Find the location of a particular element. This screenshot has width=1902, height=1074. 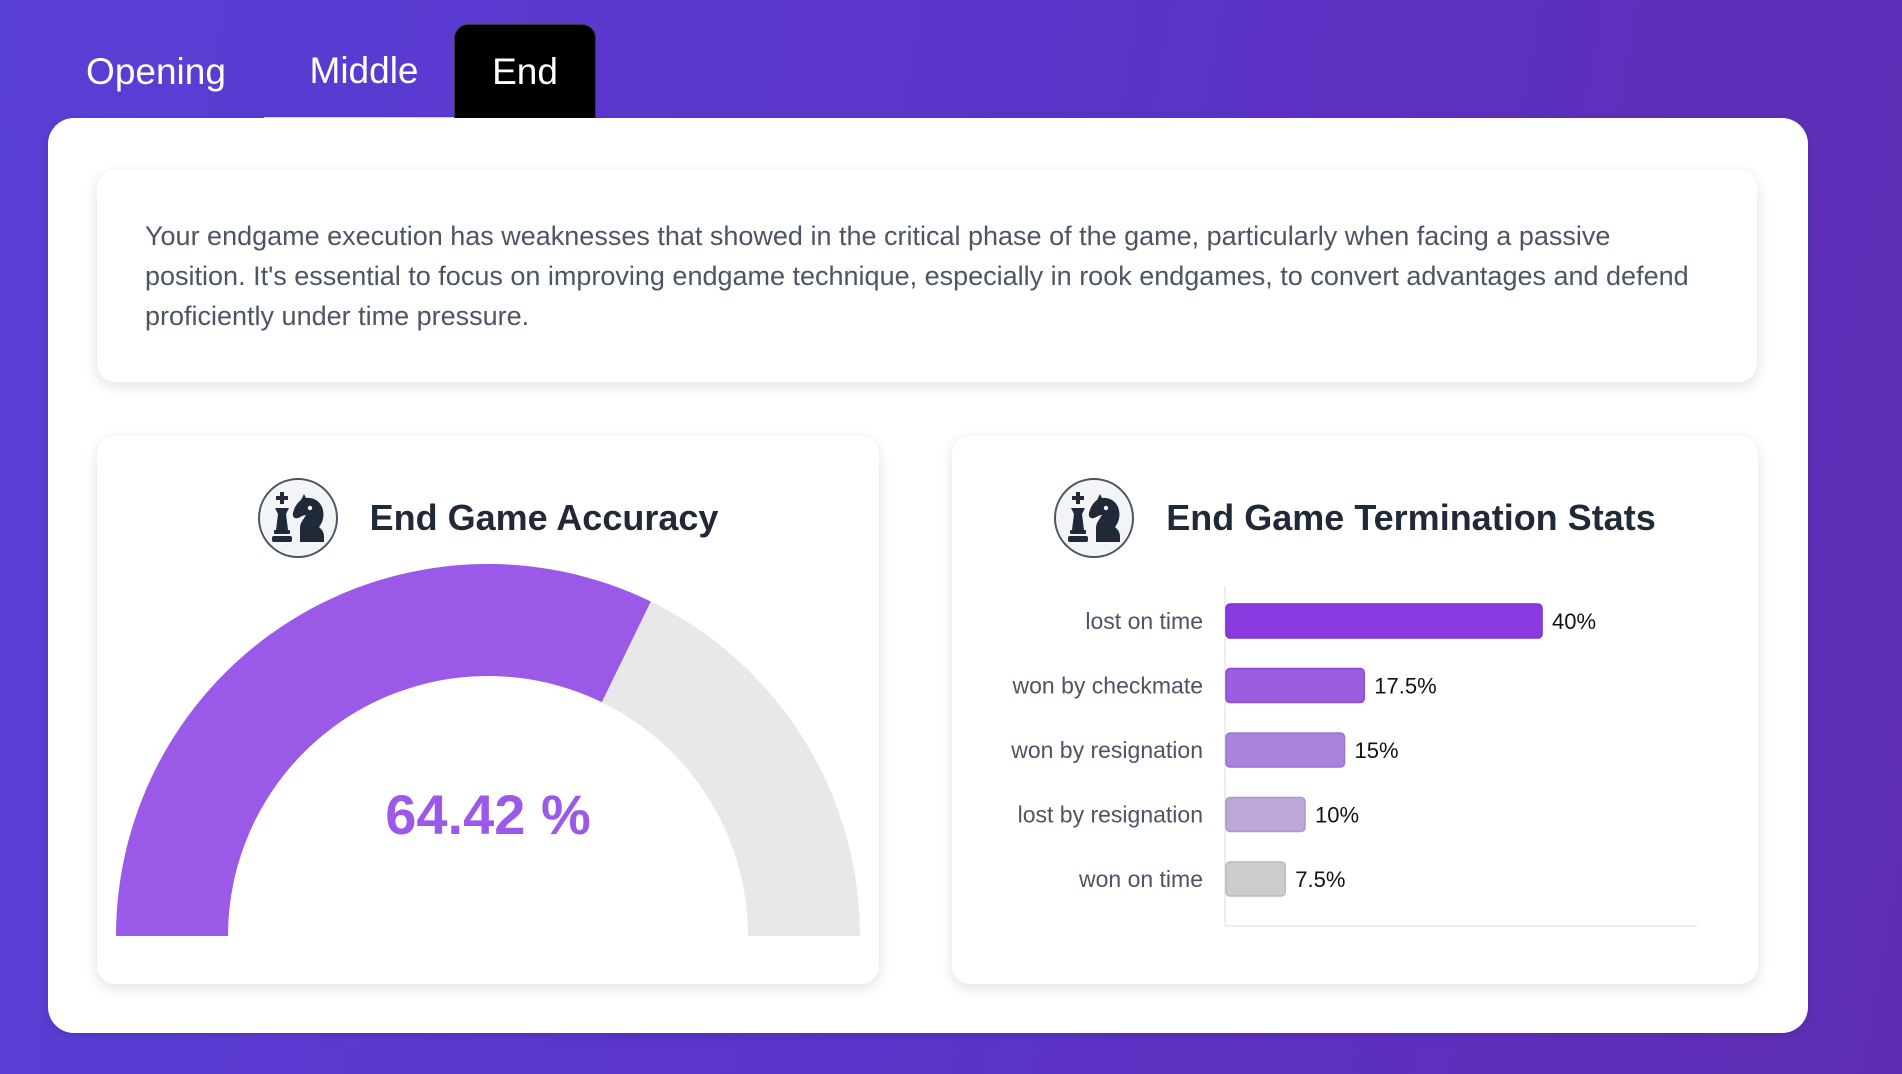

accuracy-card-header: End Game Accuracy is located at coordinates (488, 518).